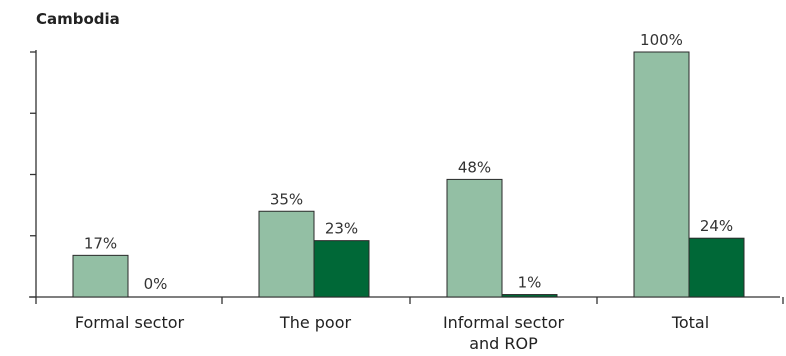 The image size is (786, 356). What do you see at coordinates (504, 322) in the screenshot?
I see `category-label: Informal sector` at bounding box center [504, 322].